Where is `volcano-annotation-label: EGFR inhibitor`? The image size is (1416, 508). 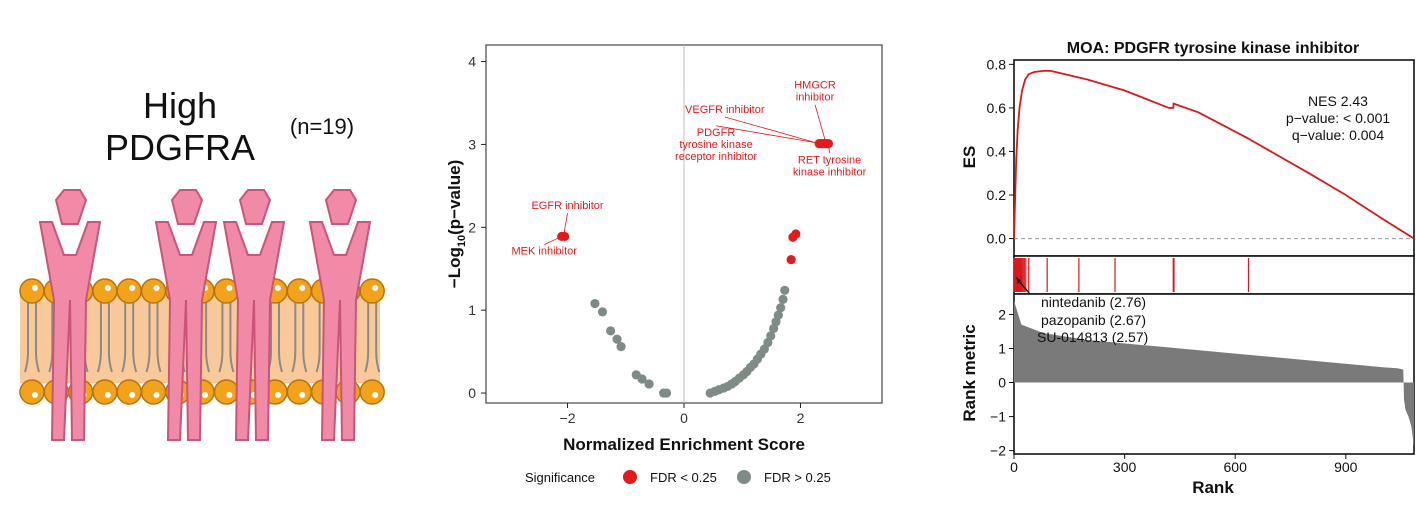
volcano-annotation-label: EGFR inhibitor is located at coordinates (567, 206).